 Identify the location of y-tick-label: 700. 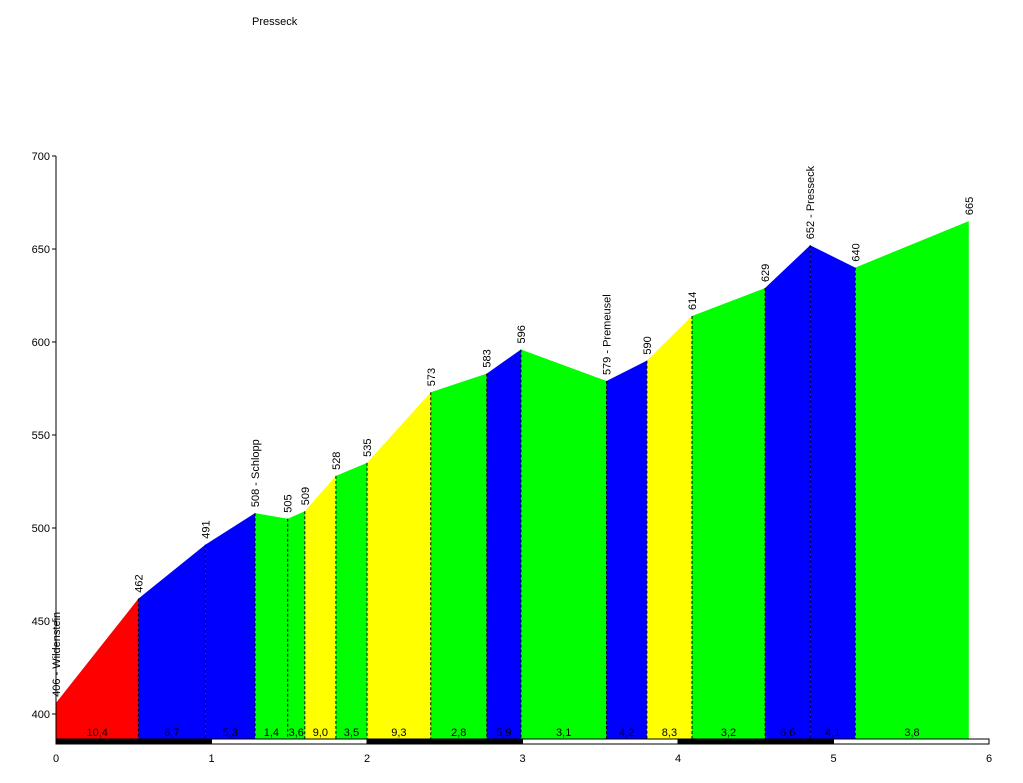
(41, 157).